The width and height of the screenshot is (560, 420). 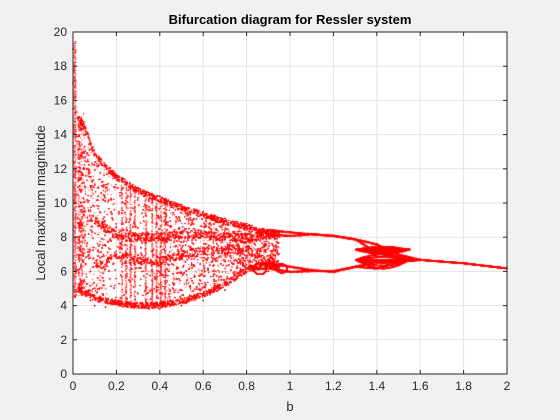 I want to click on x-tick-label: 0.2, so click(x=116, y=386).